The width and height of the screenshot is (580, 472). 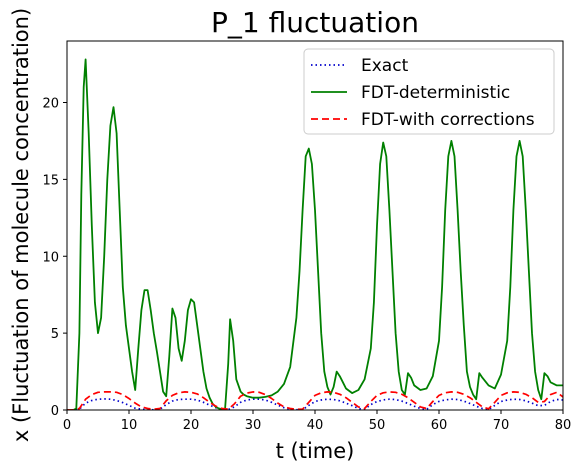 I want to click on y-tick-label: 5, so click(x=55, y=334).